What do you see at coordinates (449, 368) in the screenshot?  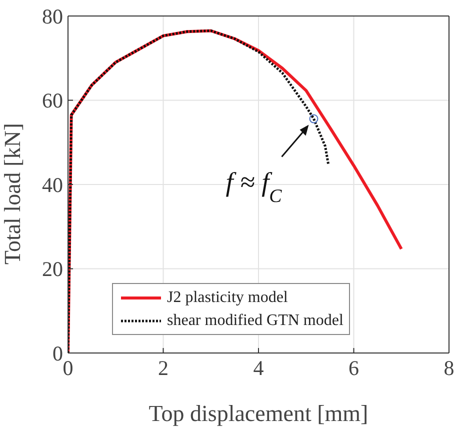 I see `x-tick-label: 8` at bounding box center [449, 368].